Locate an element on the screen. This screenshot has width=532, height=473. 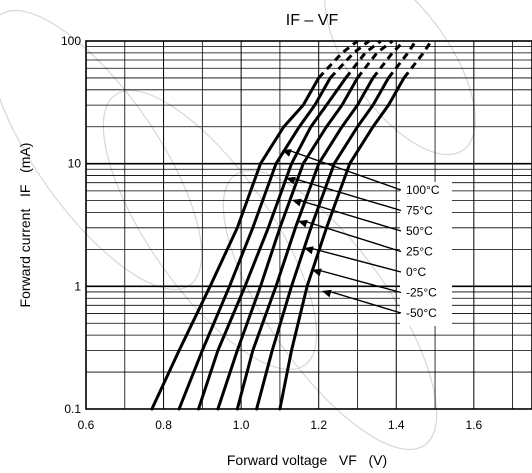
y-tick-label: 0.1 is located at coordinates (72, 409).